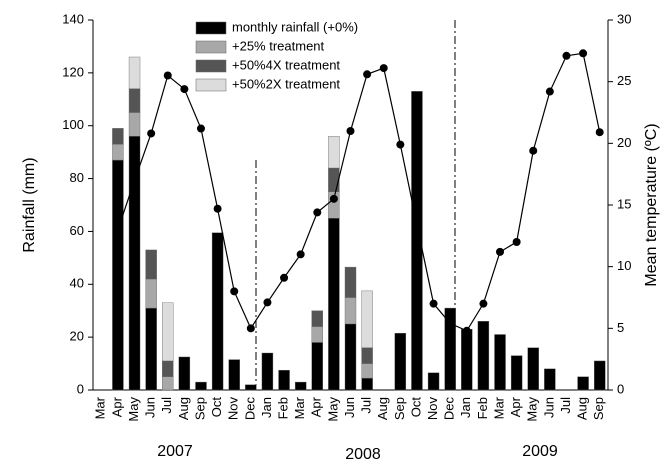  I want to click on year-label: 2009, so click(540, 451).